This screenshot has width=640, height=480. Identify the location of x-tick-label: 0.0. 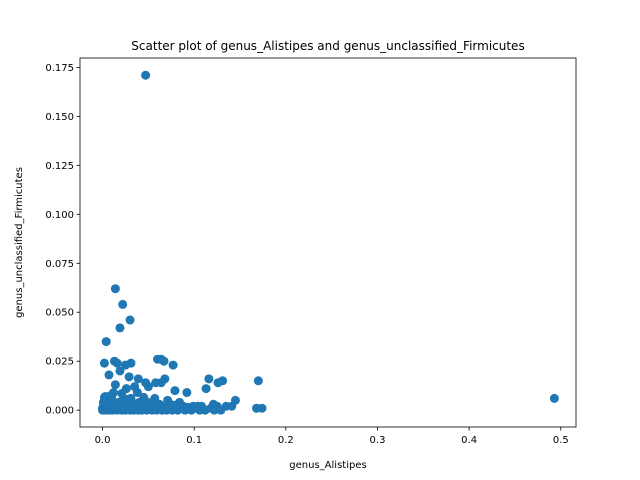
(103, 440).